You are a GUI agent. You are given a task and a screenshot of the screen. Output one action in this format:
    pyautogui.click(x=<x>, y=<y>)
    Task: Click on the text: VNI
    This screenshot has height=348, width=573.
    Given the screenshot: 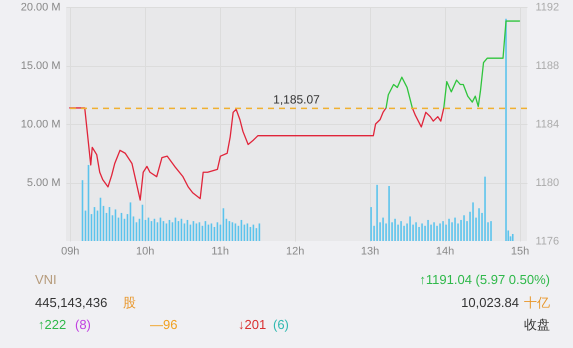 What is the action you would take?
    pyautogui.click(x=46, y=280)
    